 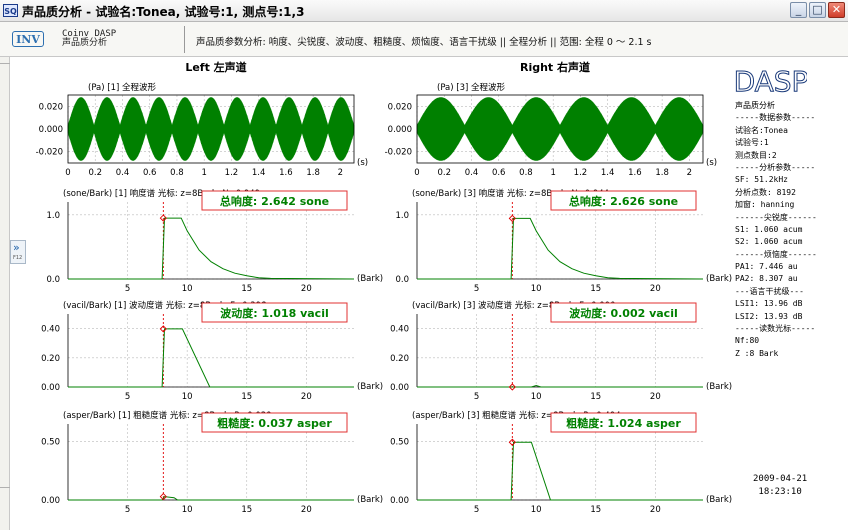 What do you see at coordinates (798, 10) in the screenshot?
I see `minimize-button: _` at bounding box center [798, 10].